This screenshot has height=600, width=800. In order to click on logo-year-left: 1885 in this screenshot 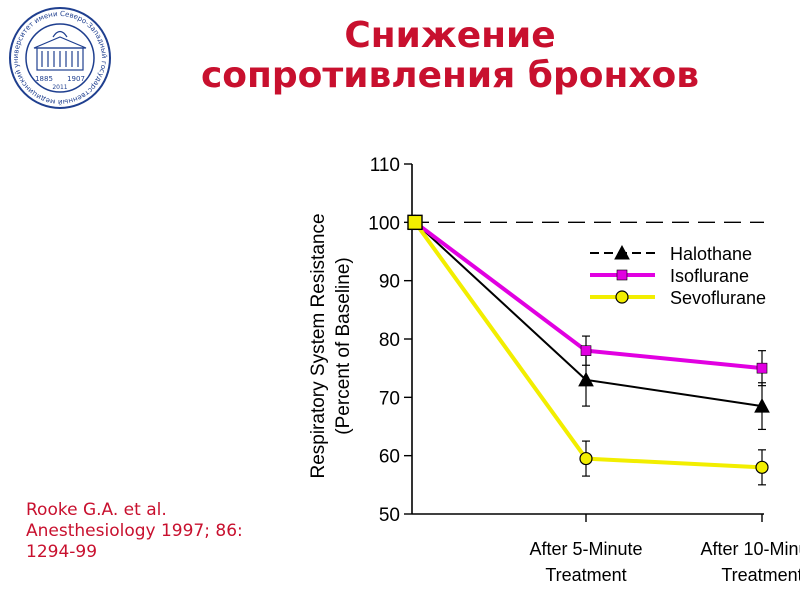, I will do `click(44, 79)`.